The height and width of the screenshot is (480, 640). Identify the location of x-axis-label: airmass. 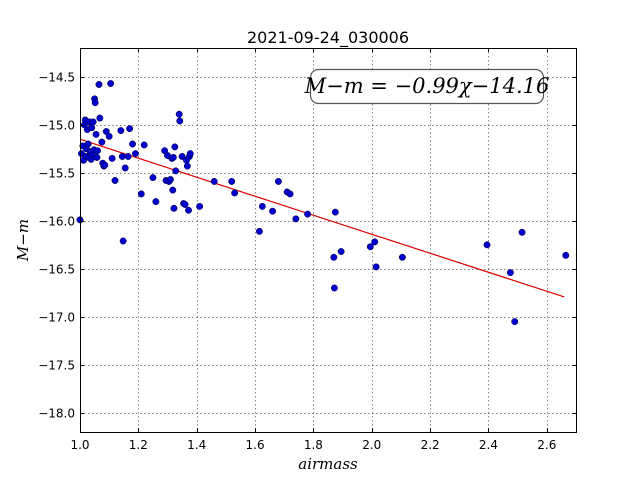
(328, 464).